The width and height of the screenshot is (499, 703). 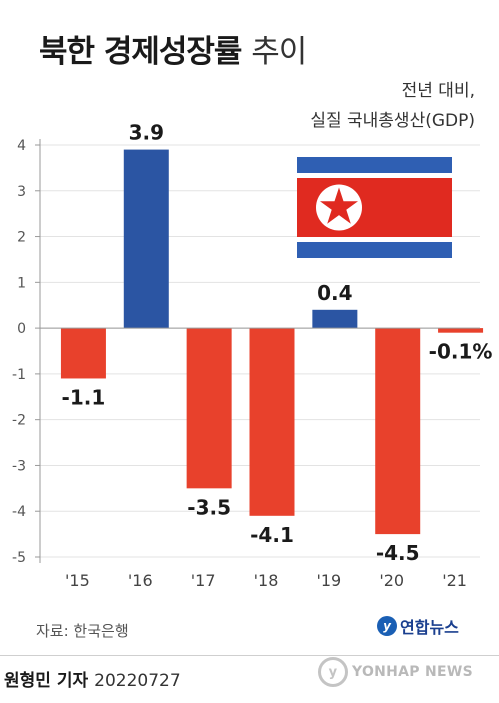 I want to click on x-tick-label: '16, so click(x=140, y=580).